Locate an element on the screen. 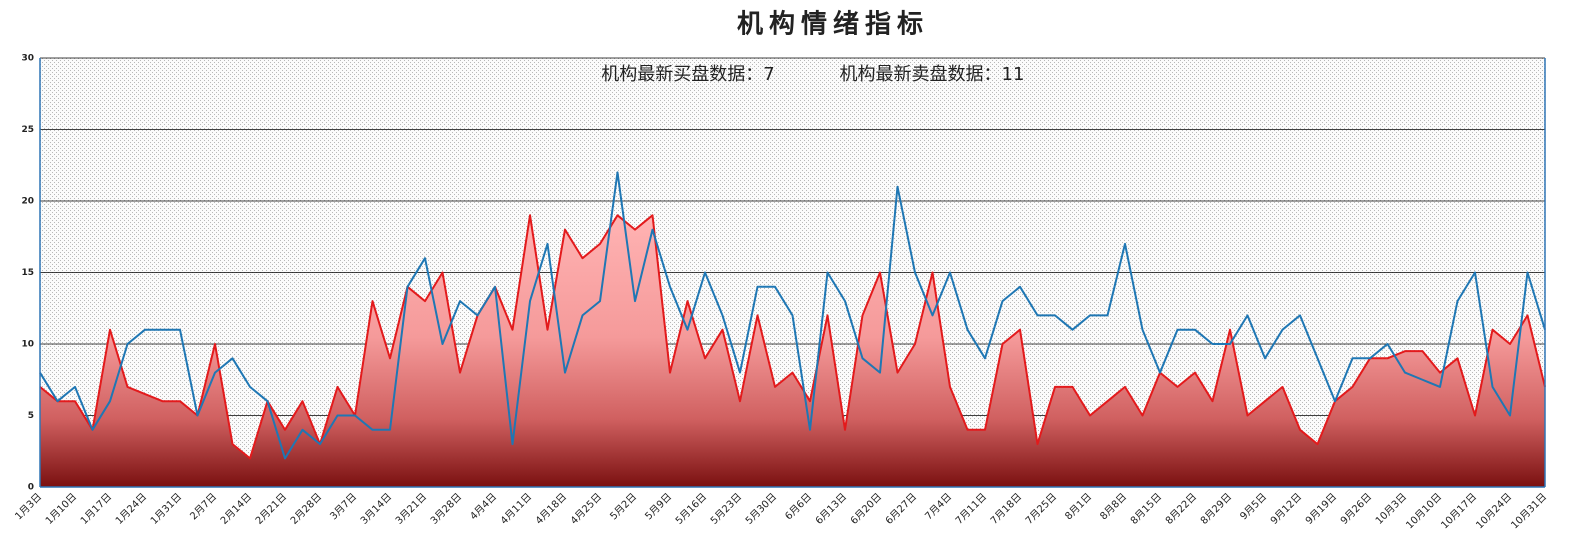 The image size is (1596, 537). y-tick-label: 15 is located at coordinates (27, 273).